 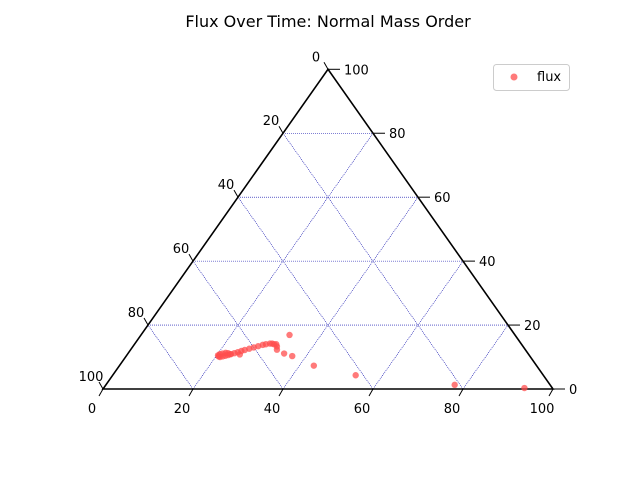 I want to click on right-tick-label: 40, so click(x=487, y=262).